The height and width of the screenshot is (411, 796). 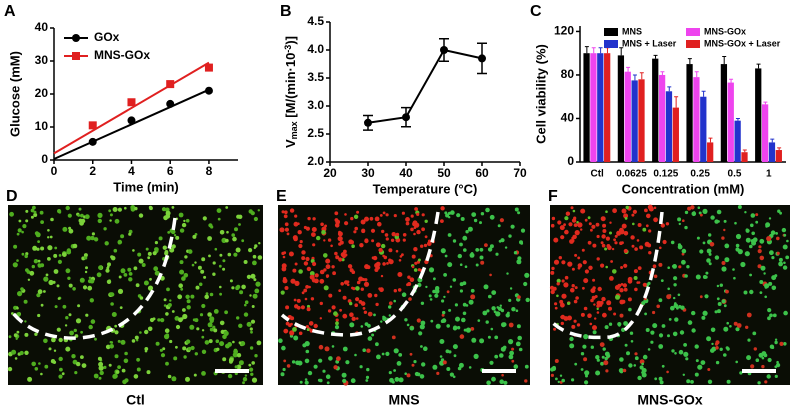 What do you see at coordinates (330, 173) in the screenshot?
I see `x-tick-label: 20` at bounding box center [330, 173].